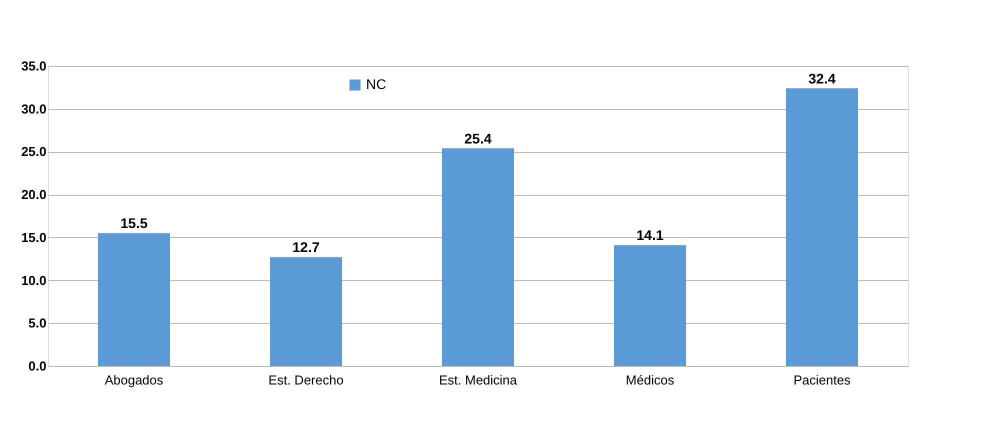 Image resolution: width=995 pixels, height=425 pixels. I want to click on y-tick-label: 20.0, so click(33, 194).